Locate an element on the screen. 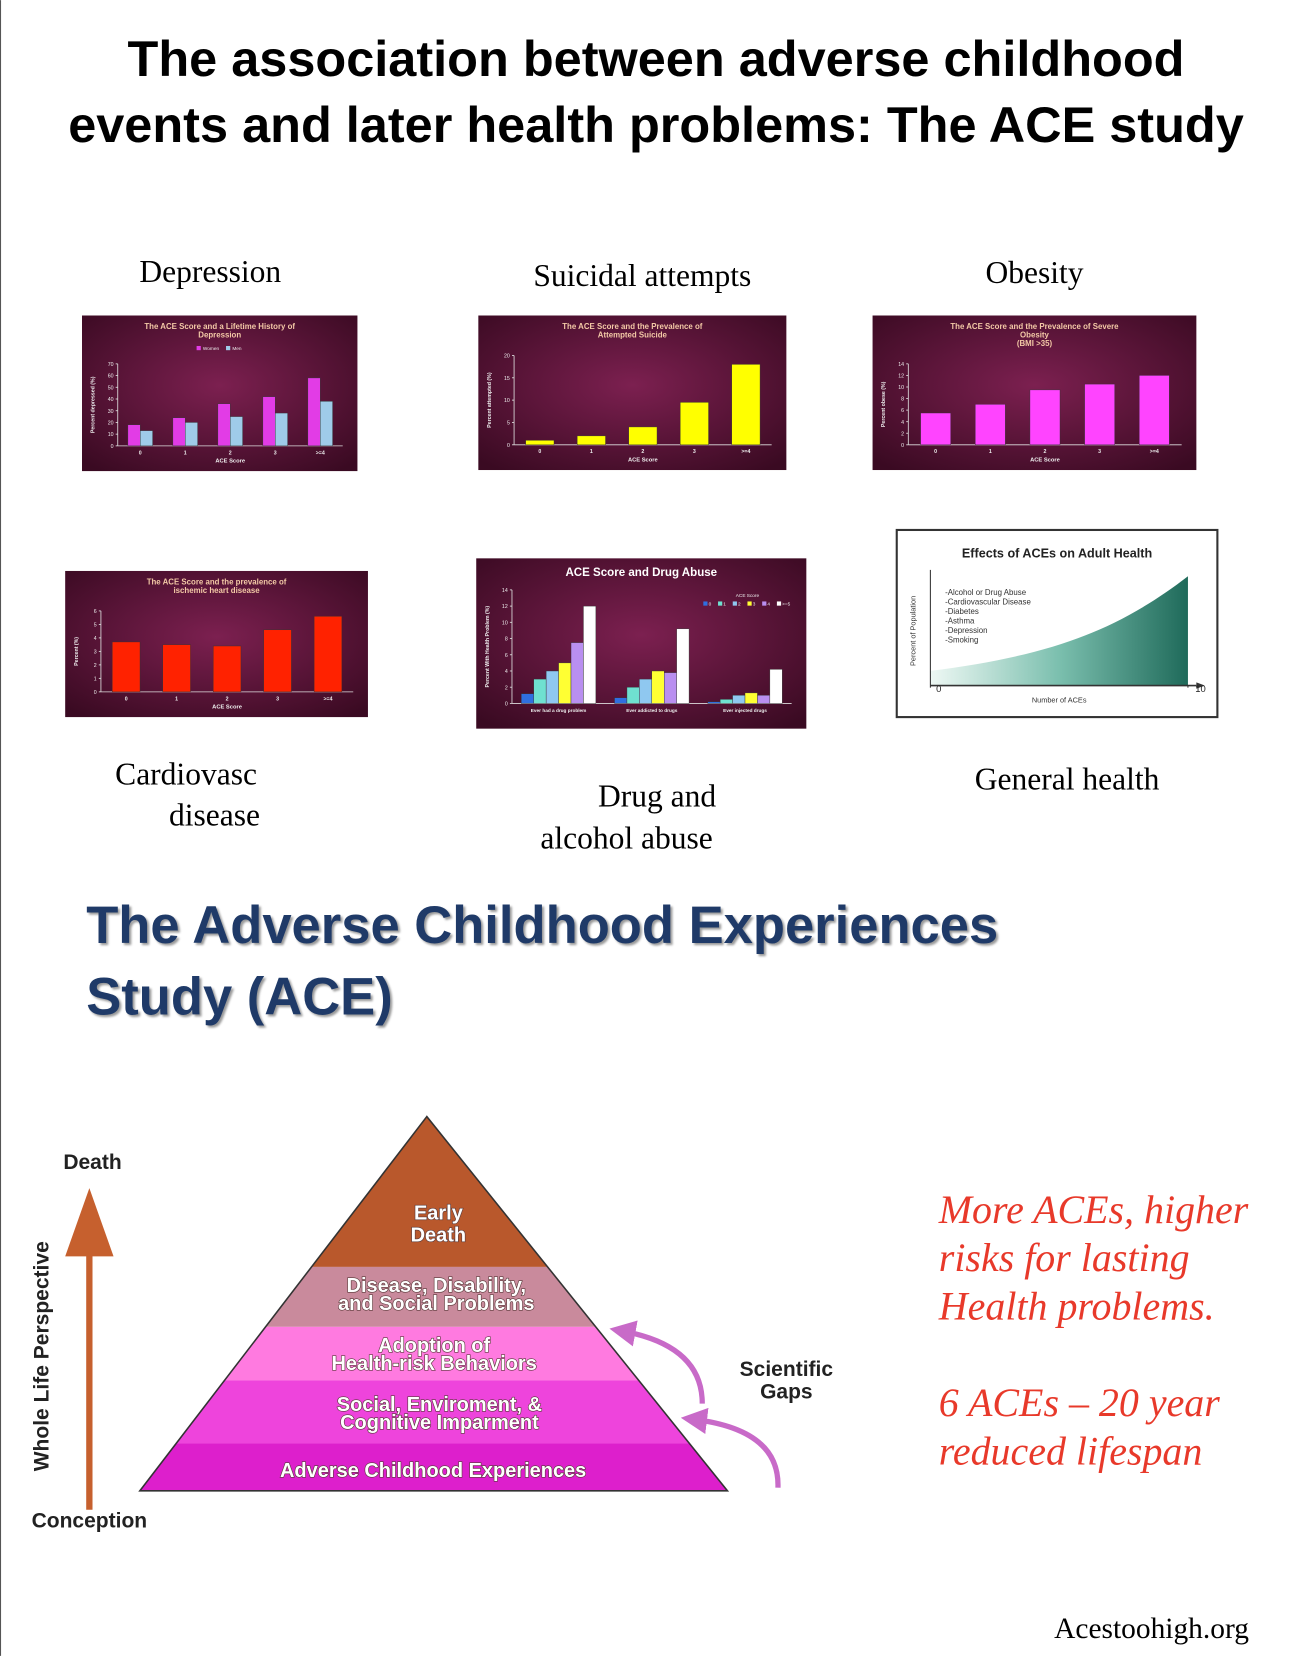 The width and height of the screenshot is (1312, 1656). chart-title: Attempted Suicide is located at coordinates (633, 335).